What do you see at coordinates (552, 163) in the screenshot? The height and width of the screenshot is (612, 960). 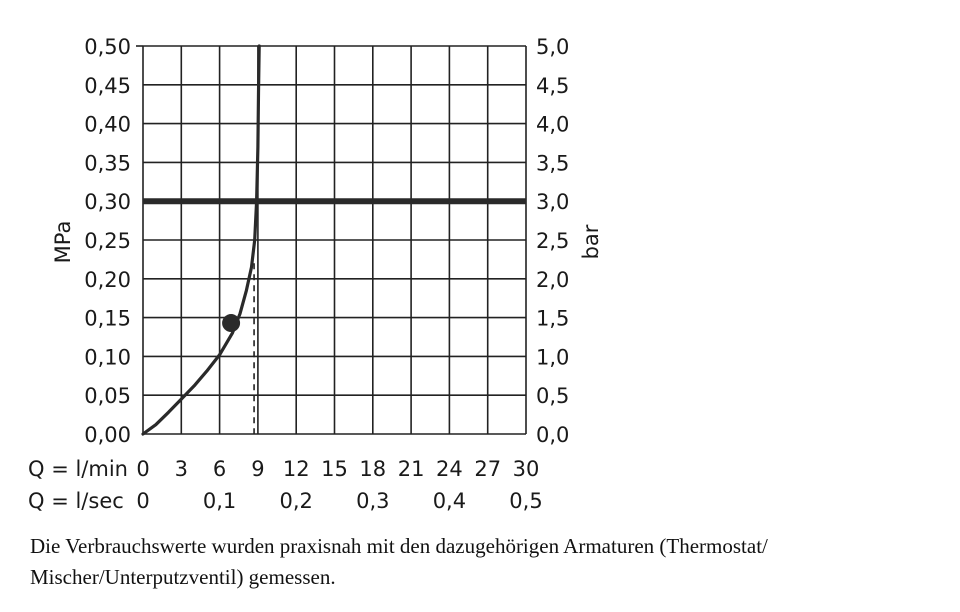 I see `right-tick-label: 3,5` at bounding box center [552, 163].